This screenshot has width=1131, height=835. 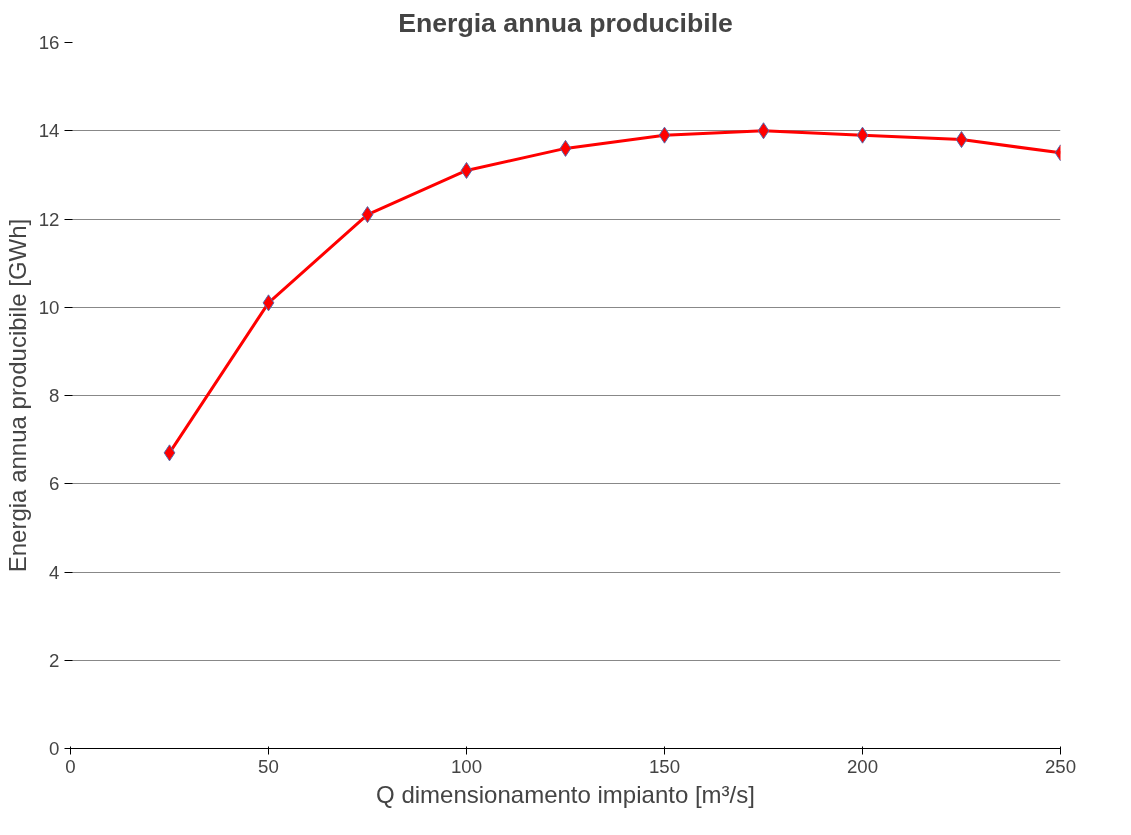 What do you see at coordinates (1060, 766) in the screenshot?
I see `x-tick-label: 250` at bounding box center [1060, 766].